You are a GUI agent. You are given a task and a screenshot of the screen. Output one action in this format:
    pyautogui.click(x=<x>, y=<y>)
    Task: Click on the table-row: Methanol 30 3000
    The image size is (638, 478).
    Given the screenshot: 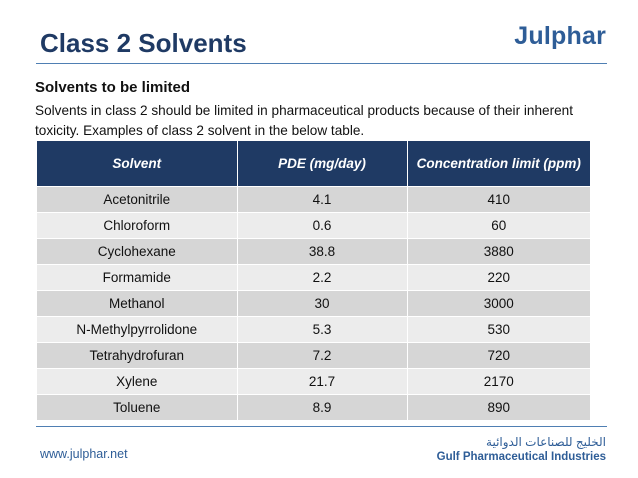 What is the action you would take?
    pyautogui.click(x=313, y=303)
    